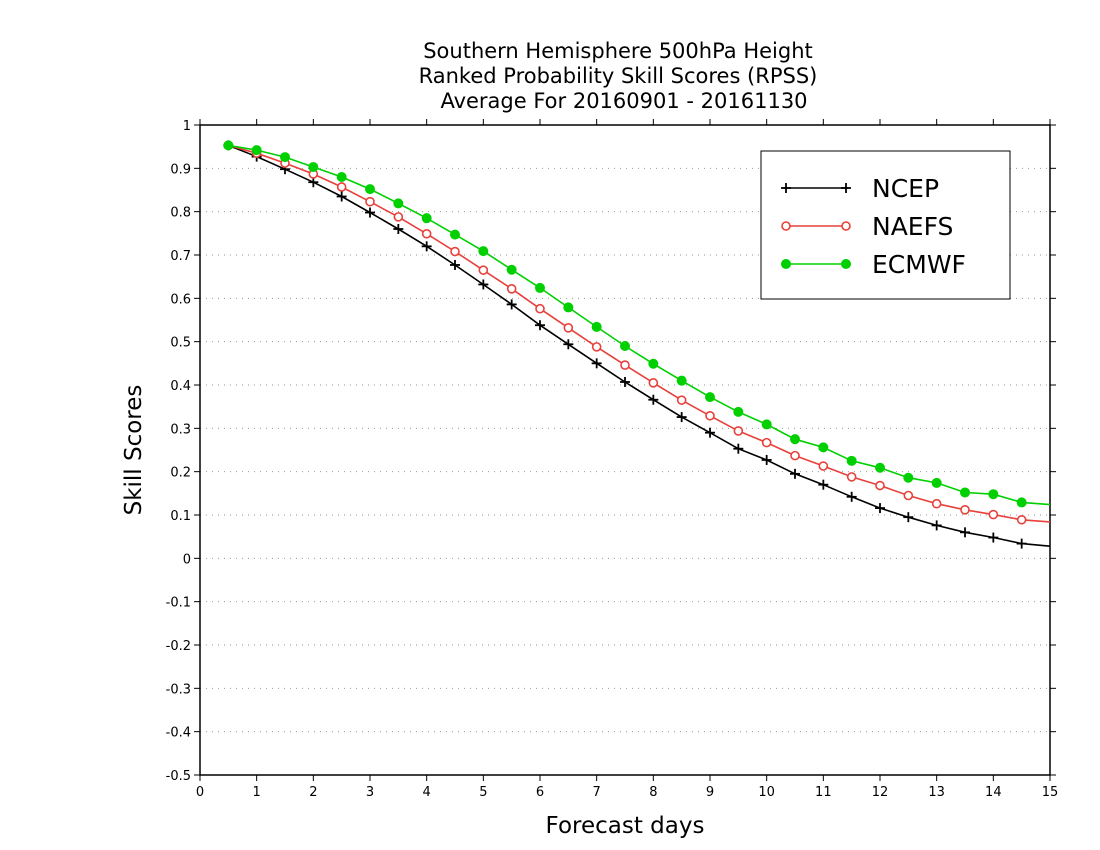  Describe the element at coordinates (905, 188) in the screenshot. I see `legend-label: NCEP` at that location.